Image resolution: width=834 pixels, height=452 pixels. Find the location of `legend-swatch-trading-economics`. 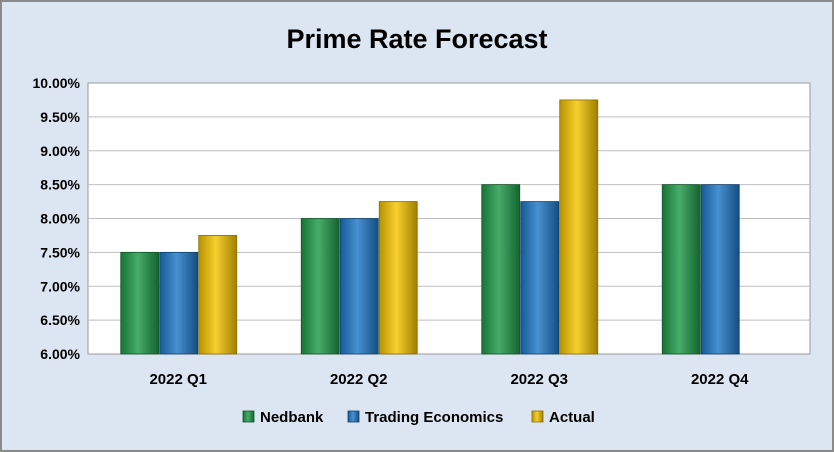

legend-swatch-trading-economics is located at coordinates (353, 416).